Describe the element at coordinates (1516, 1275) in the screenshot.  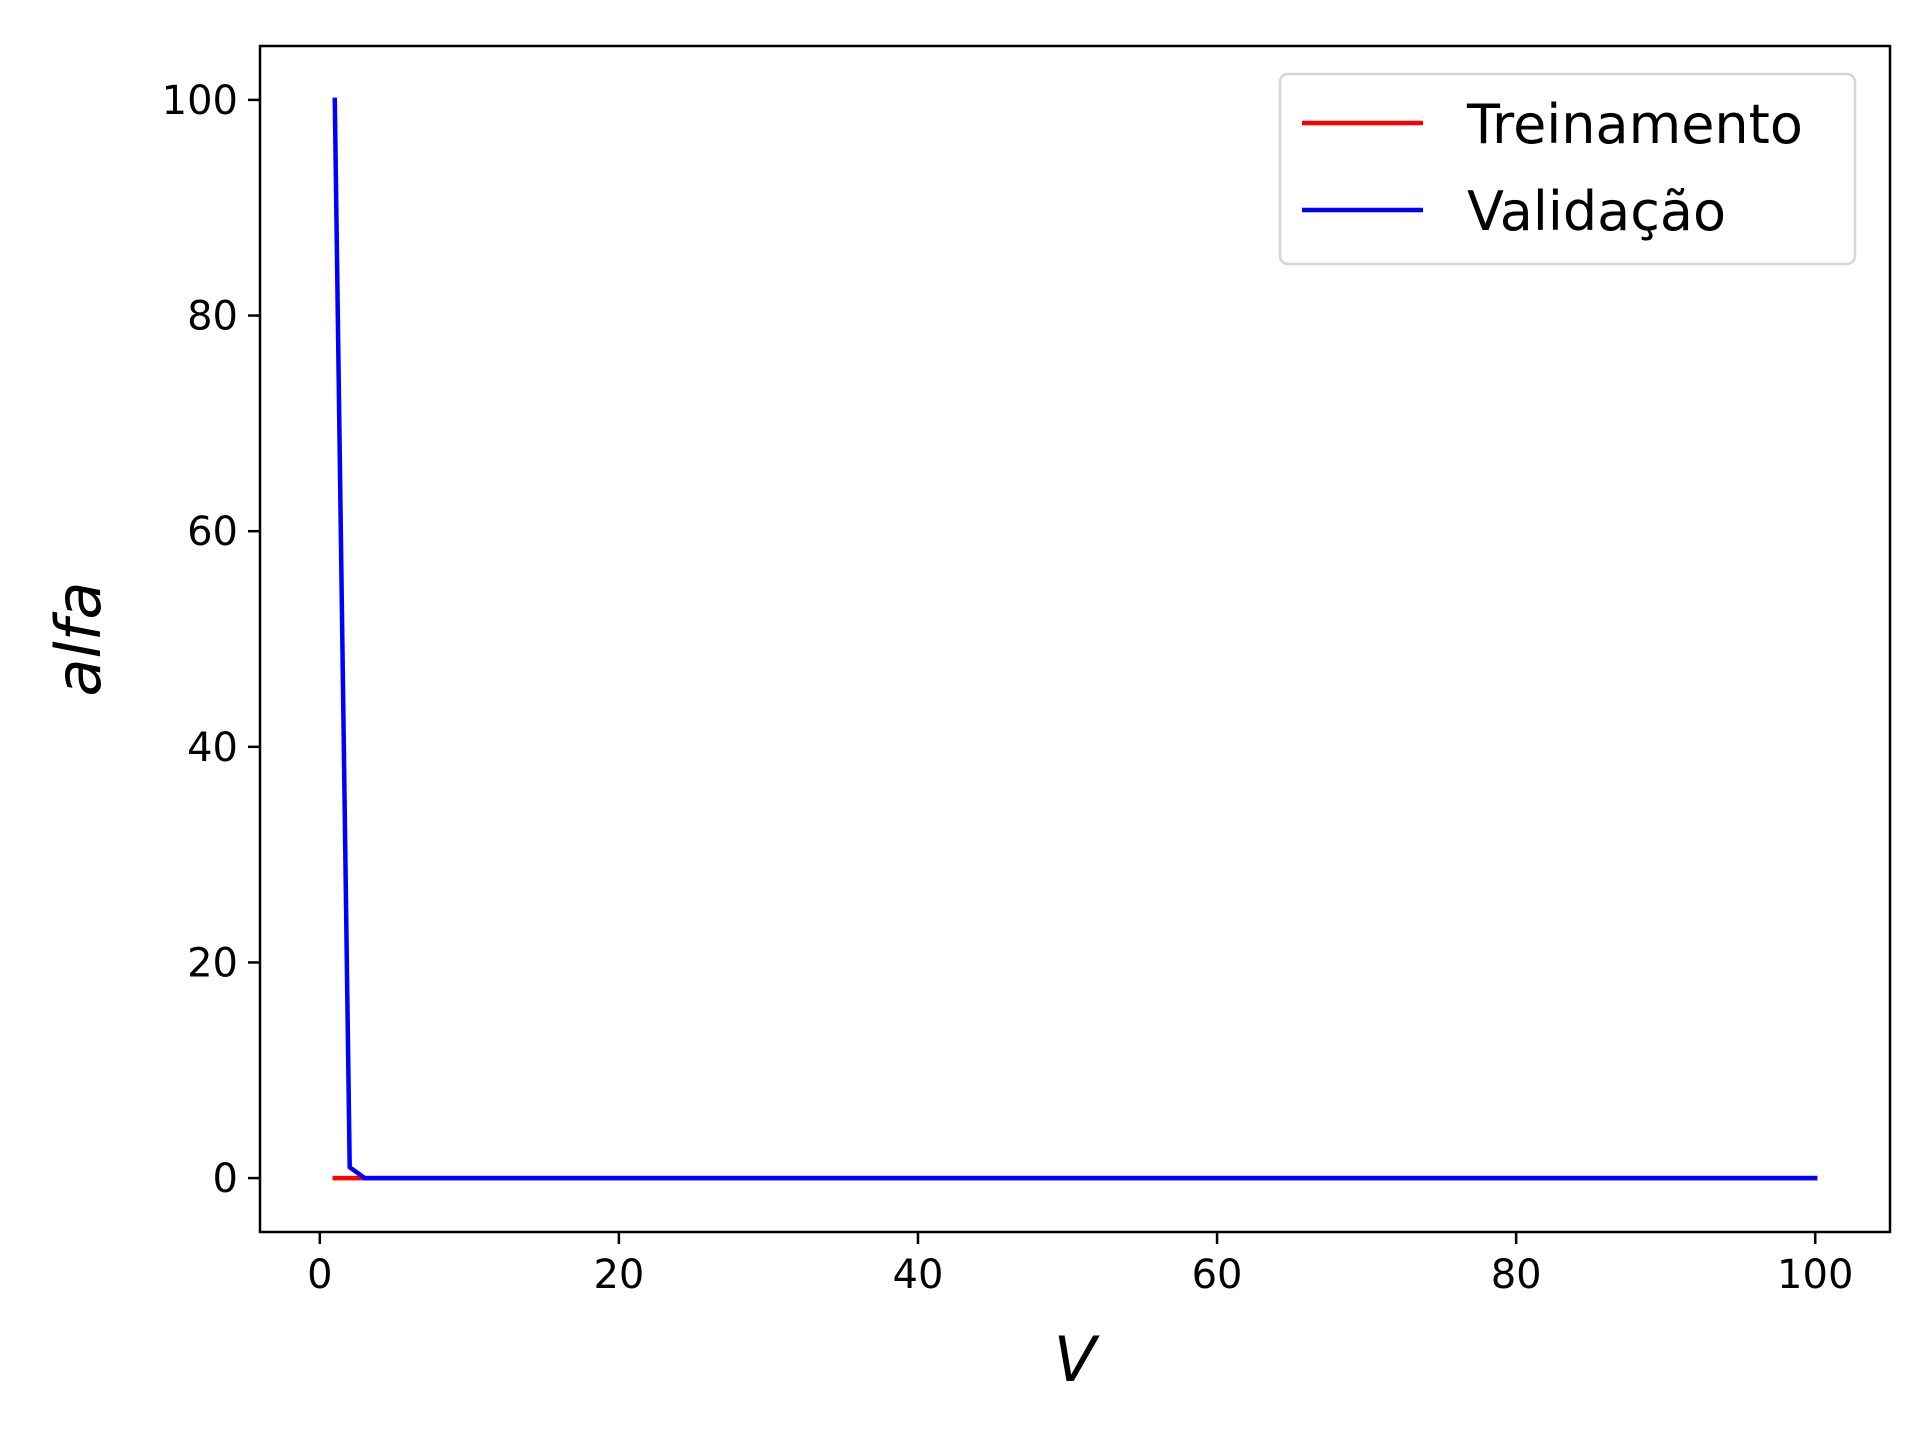
I see `x-tick-label: 80` at that location.